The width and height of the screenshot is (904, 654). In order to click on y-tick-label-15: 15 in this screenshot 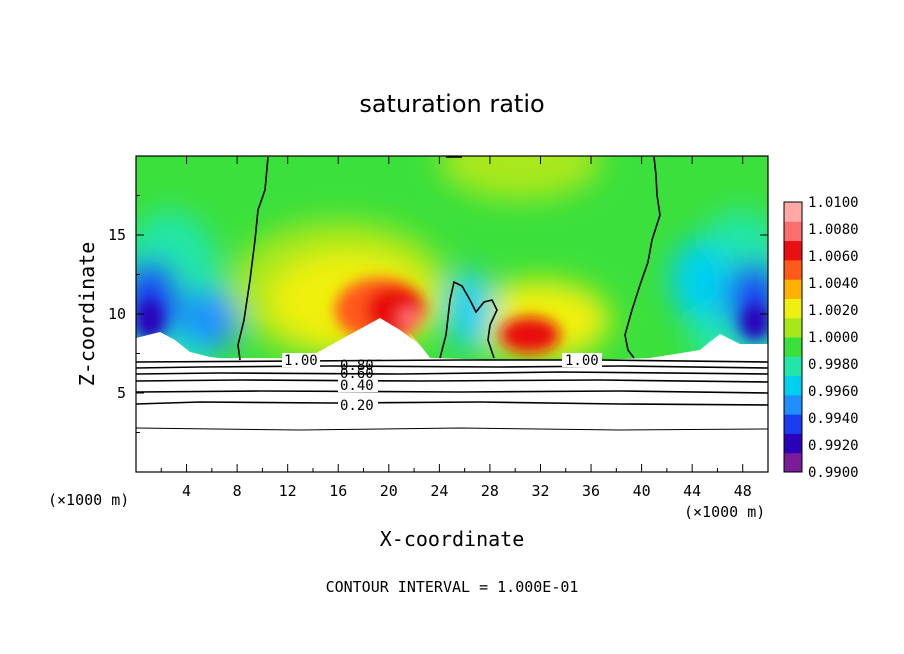, I will do `click(117, 235)`.